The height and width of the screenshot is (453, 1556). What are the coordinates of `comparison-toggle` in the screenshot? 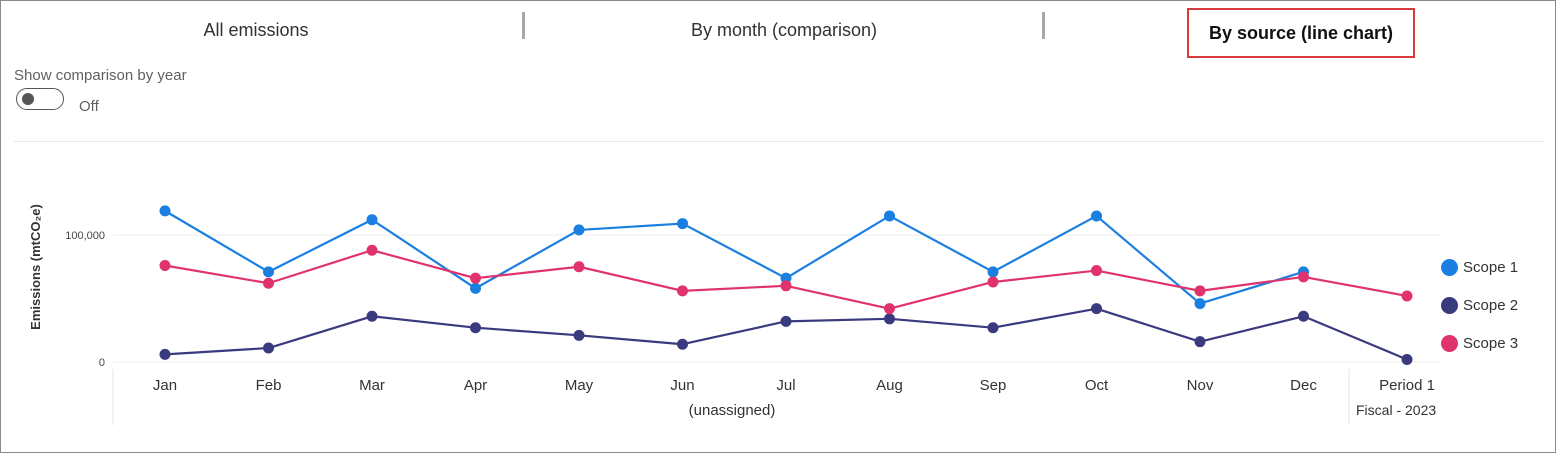 It's located at (40, 99).